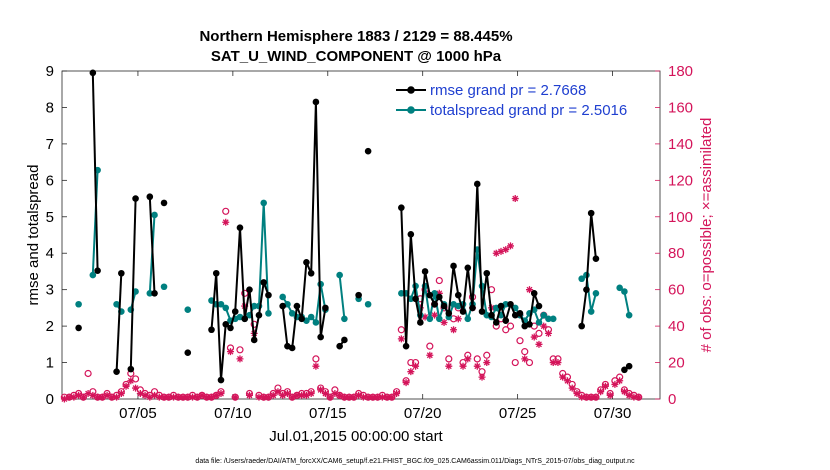  Describe the element at coordinates (676, 290) in the screenshot. I see `y-right-tick-label: 60` at that location.